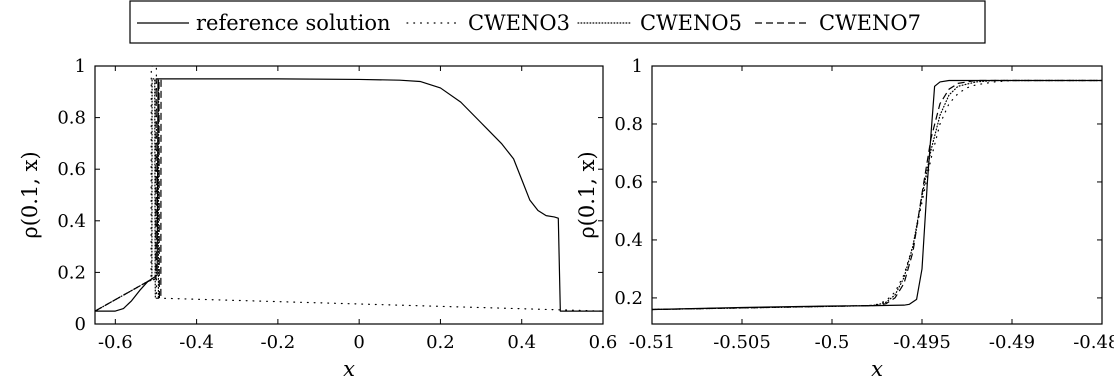 This screenshot has height=383, width=1114. I want to click on series-line-cweno5, so click(127, 195).